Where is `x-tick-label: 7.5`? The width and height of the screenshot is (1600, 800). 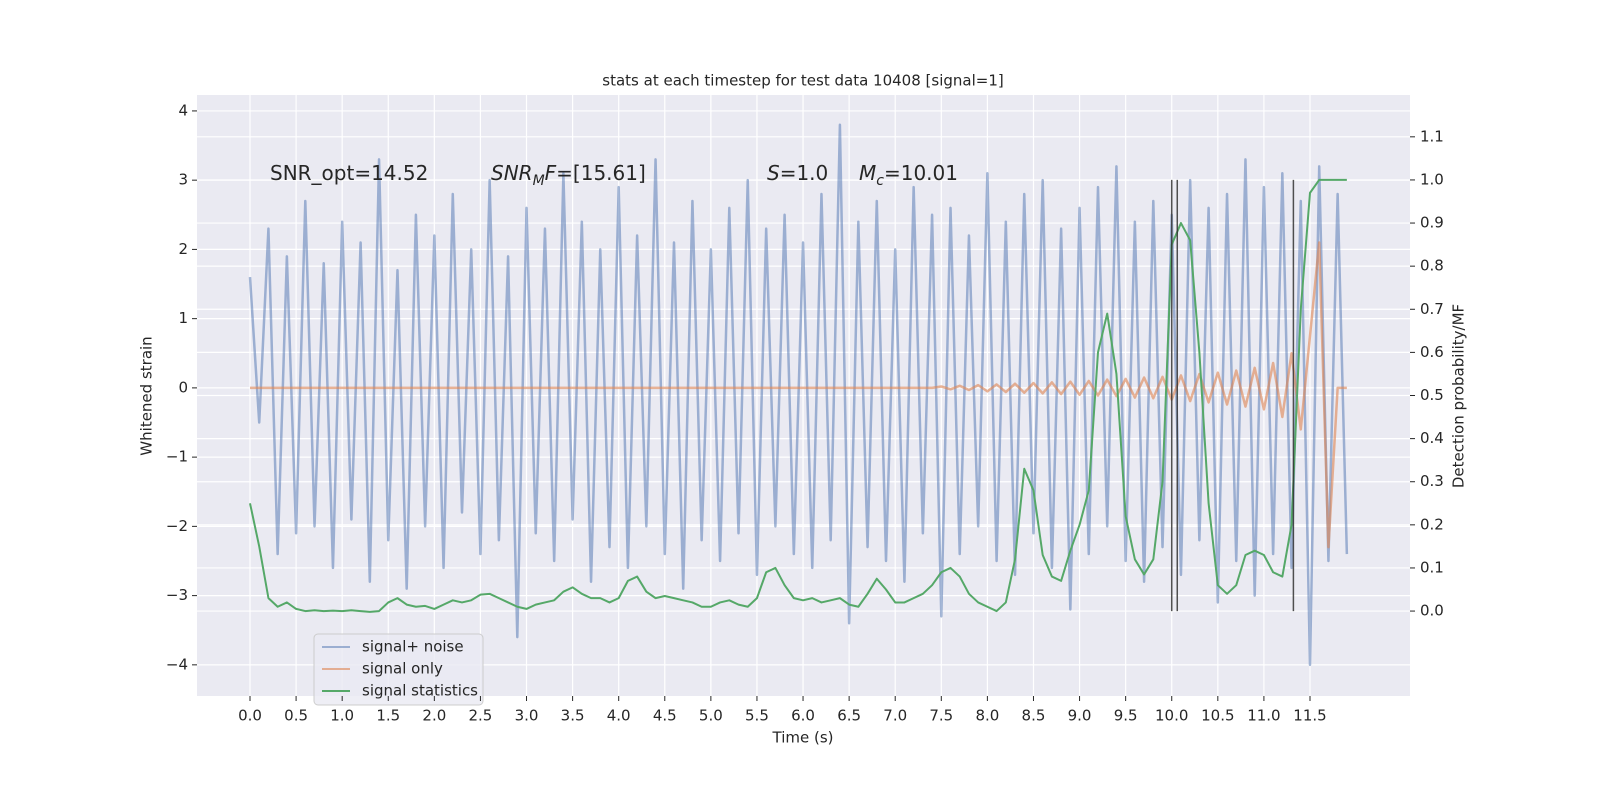
x-tick-label: 7.5 is located at coordinates (941, 716).